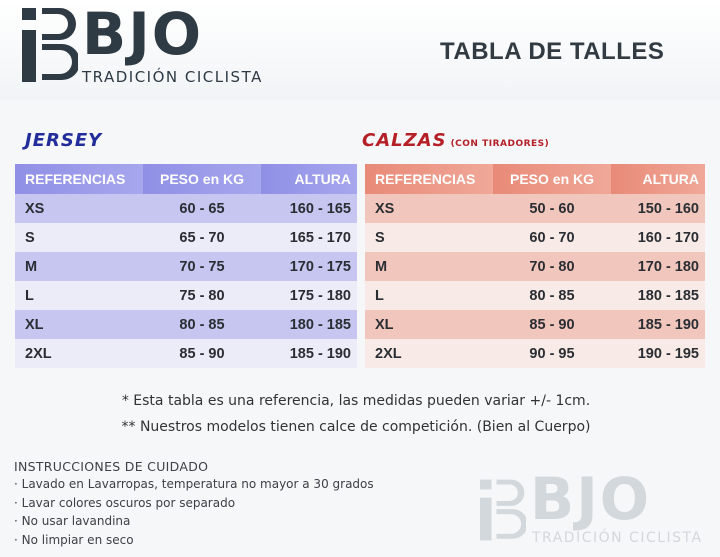 The width and height of the screenshot is (720, 557). I want to click on jersey-title-text: JERSEY, so click(64, 140).